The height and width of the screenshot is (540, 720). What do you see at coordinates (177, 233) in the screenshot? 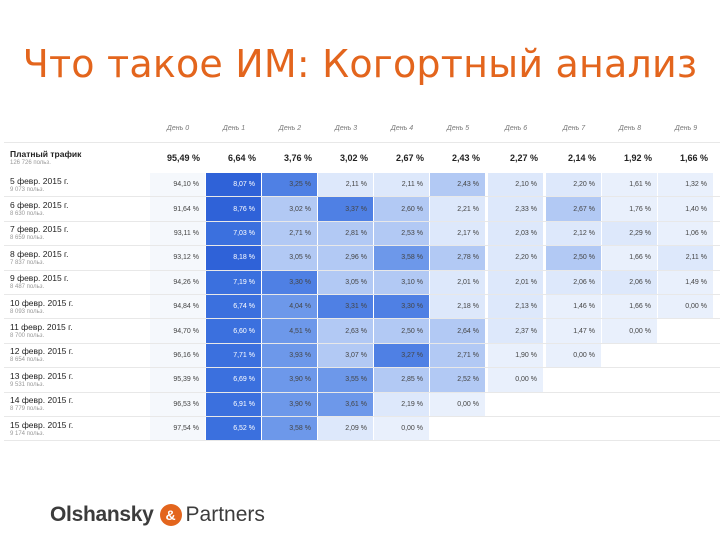
I see `retention-cell: 93,11 %` at bounding box center [177, 233].